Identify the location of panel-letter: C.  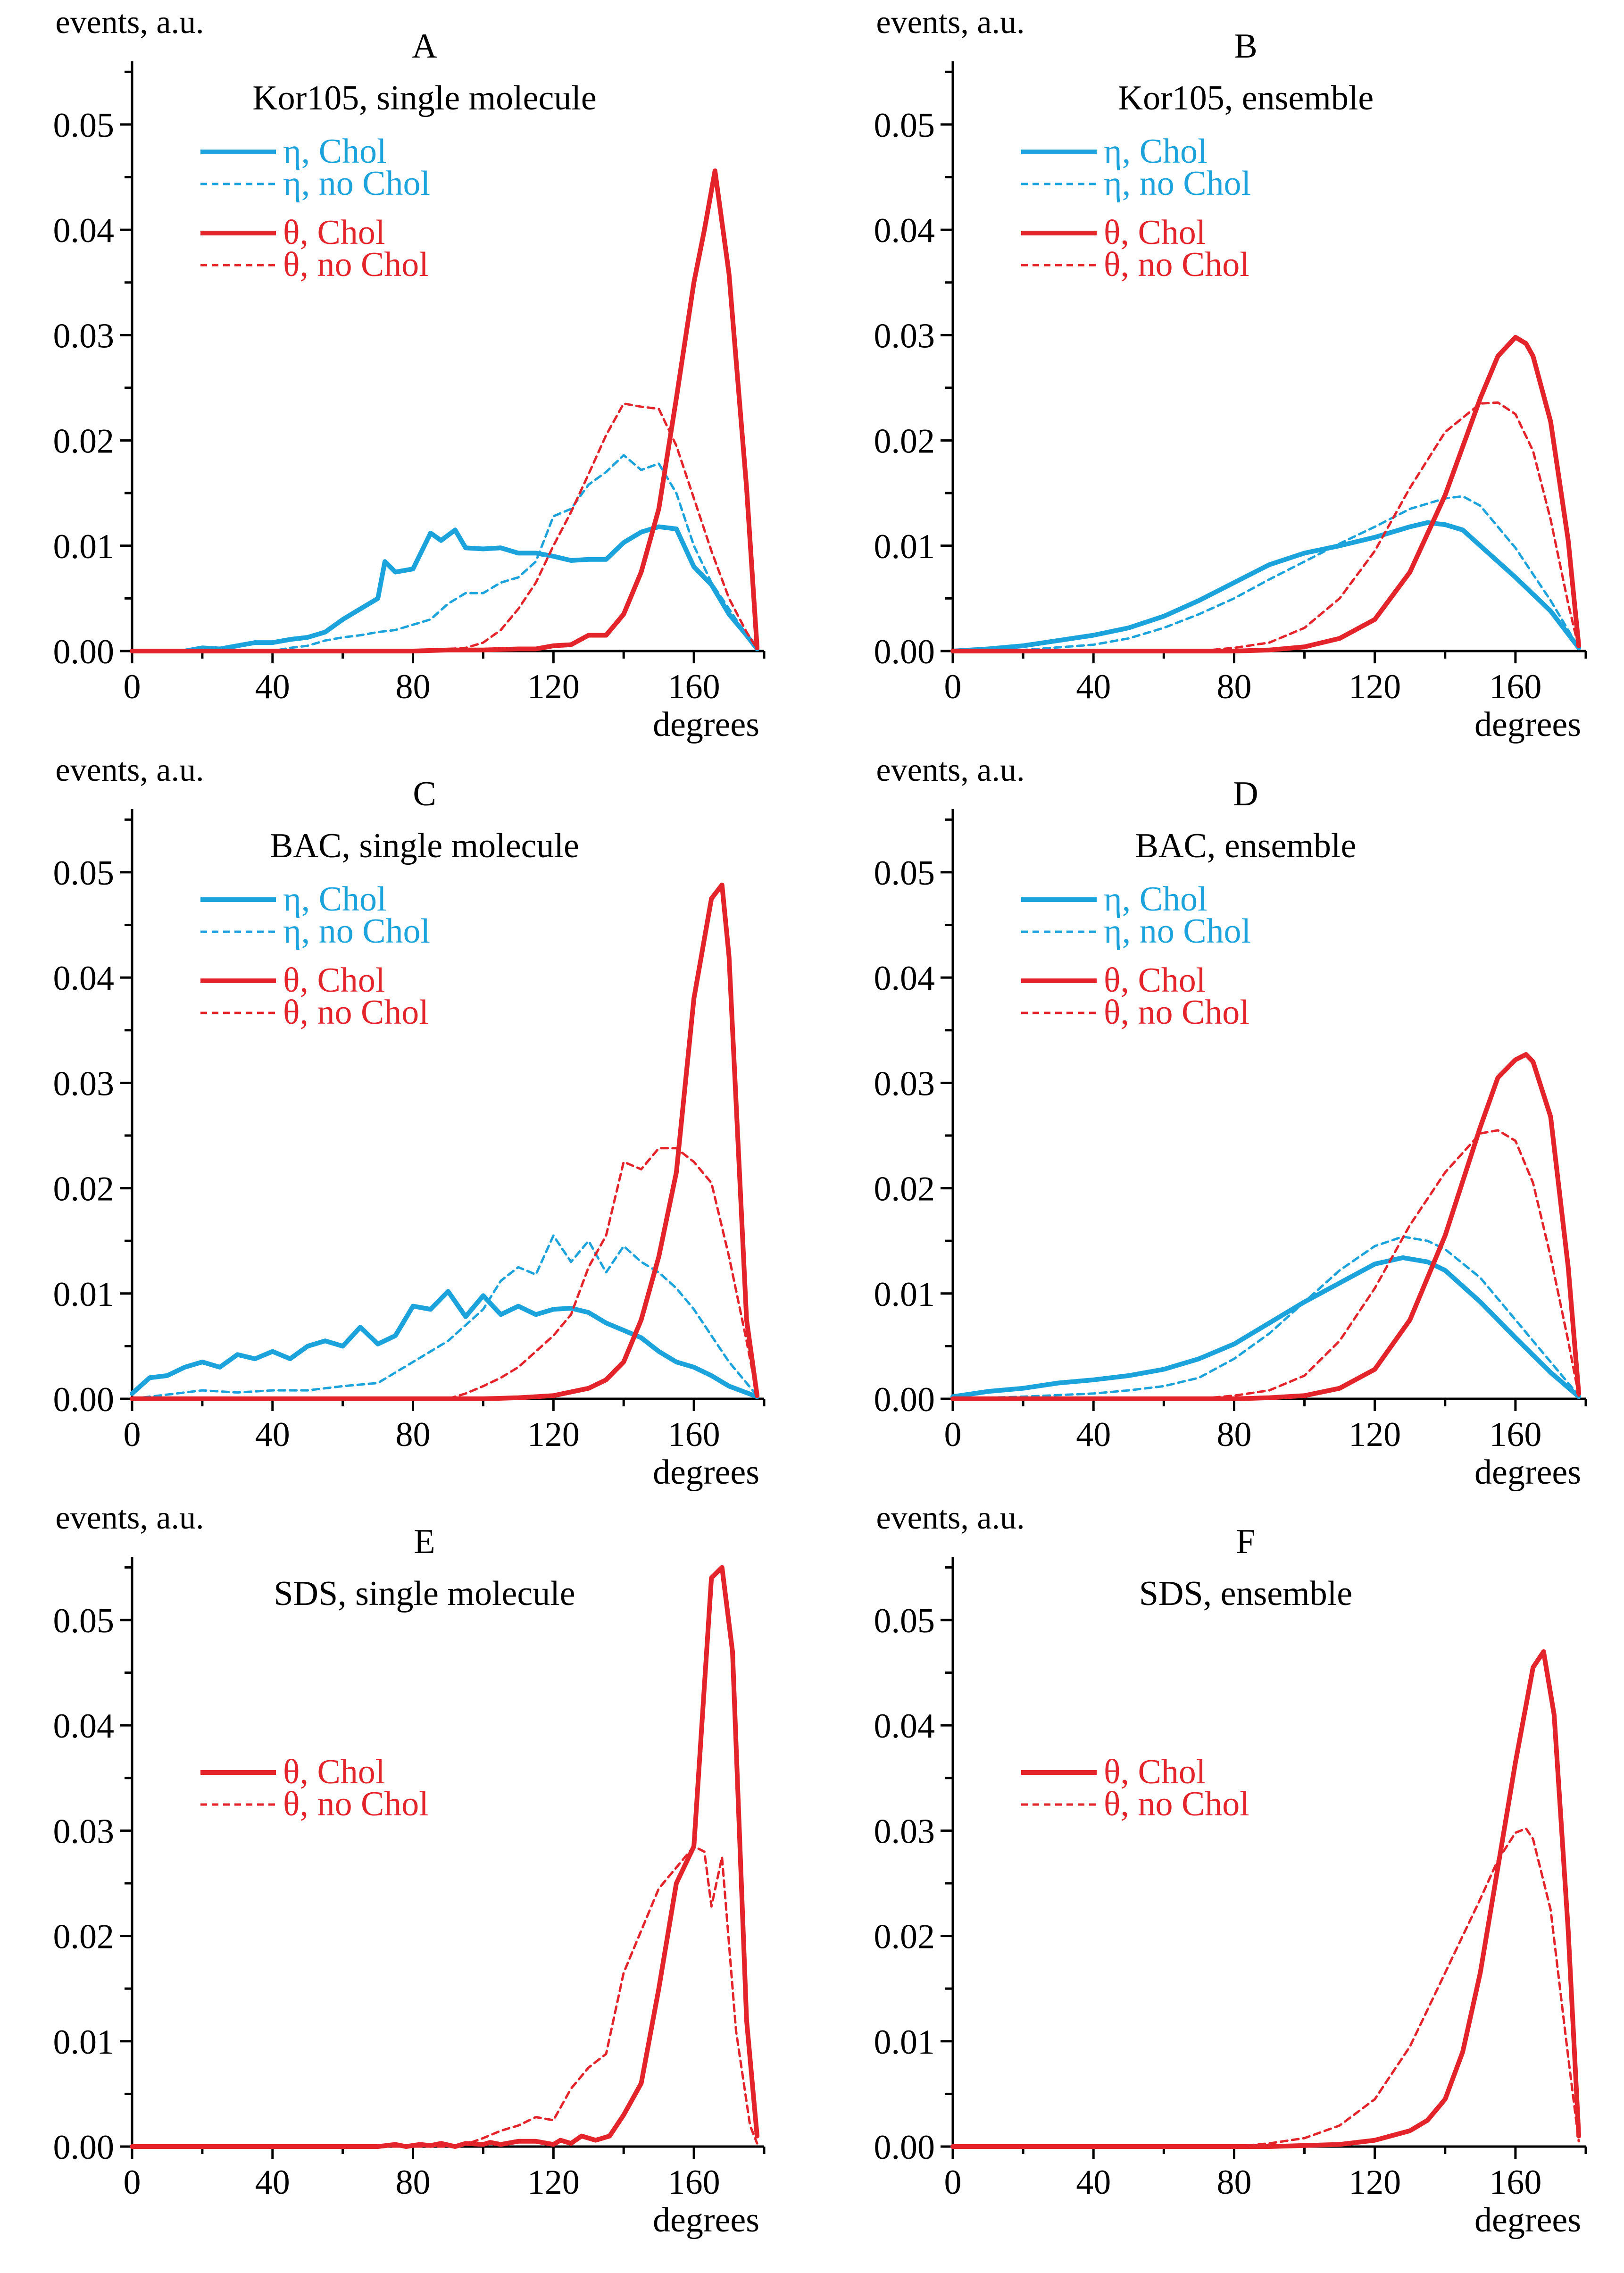
(424, 794).